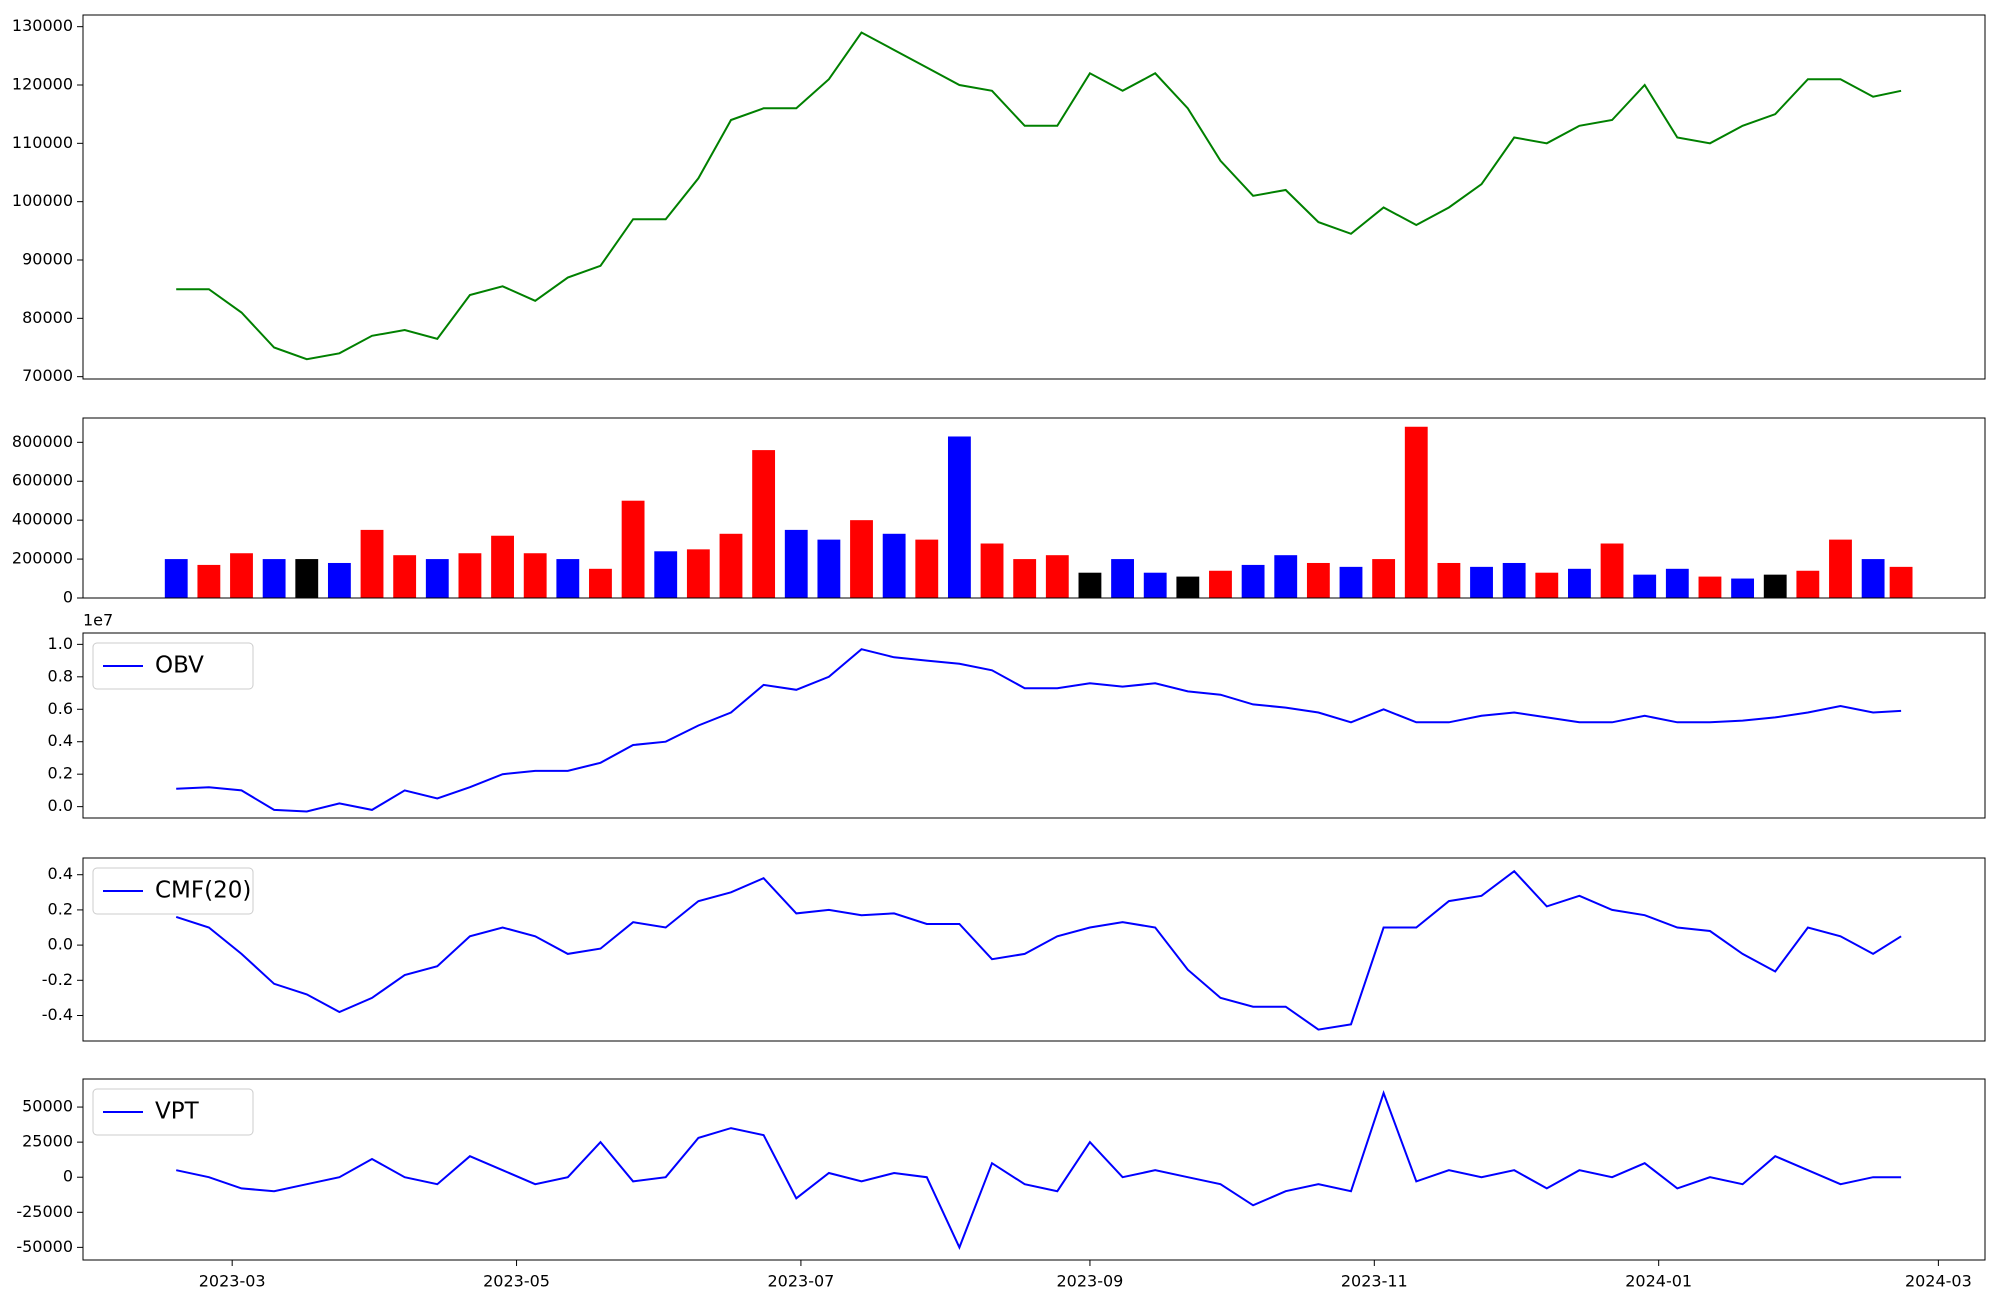 The width and height of the screenshot is (2000, 1300). Describe the element at coordinates (1090, 1281) in the screenshot. I see `x-tick-label: 2023-09` at that location.